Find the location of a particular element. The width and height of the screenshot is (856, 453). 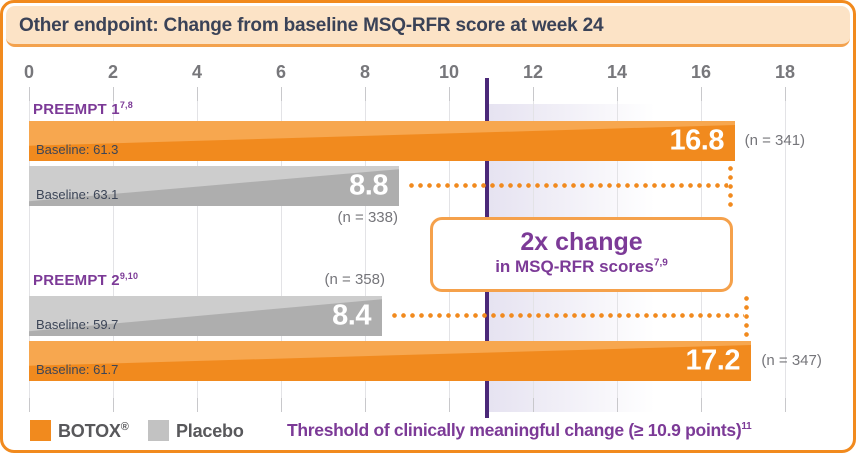

2x-change-callout: 2x change in MSQ-RFR scores7,9 is located at coordinates (581, 254).